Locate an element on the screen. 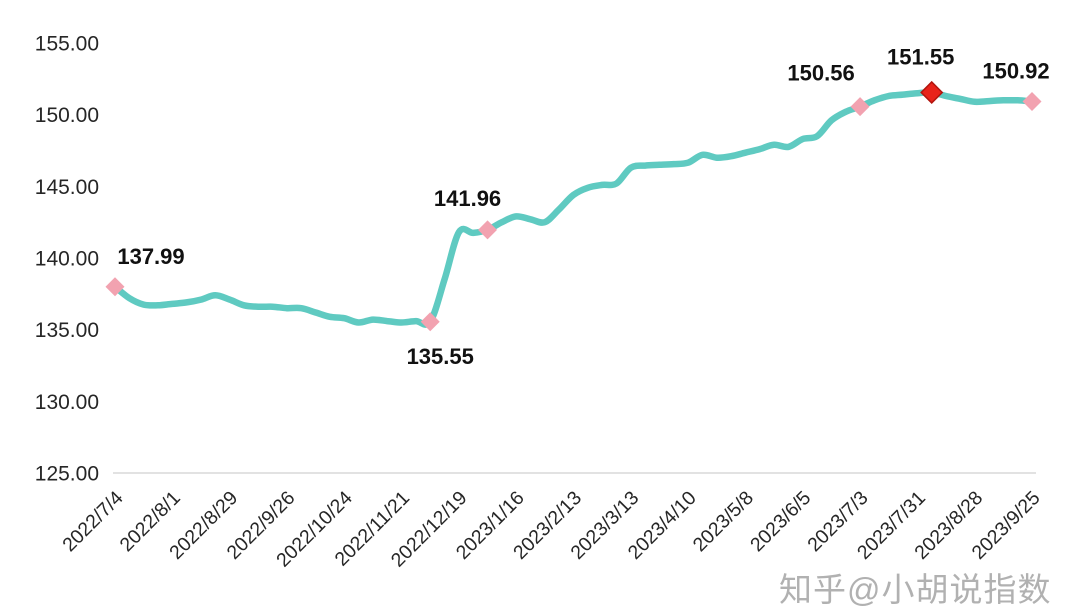 Image resolution: width=1080 pixels, height=613 pixels. x-tick-label: 2022/7/4 is located at coordinates (92, 521).